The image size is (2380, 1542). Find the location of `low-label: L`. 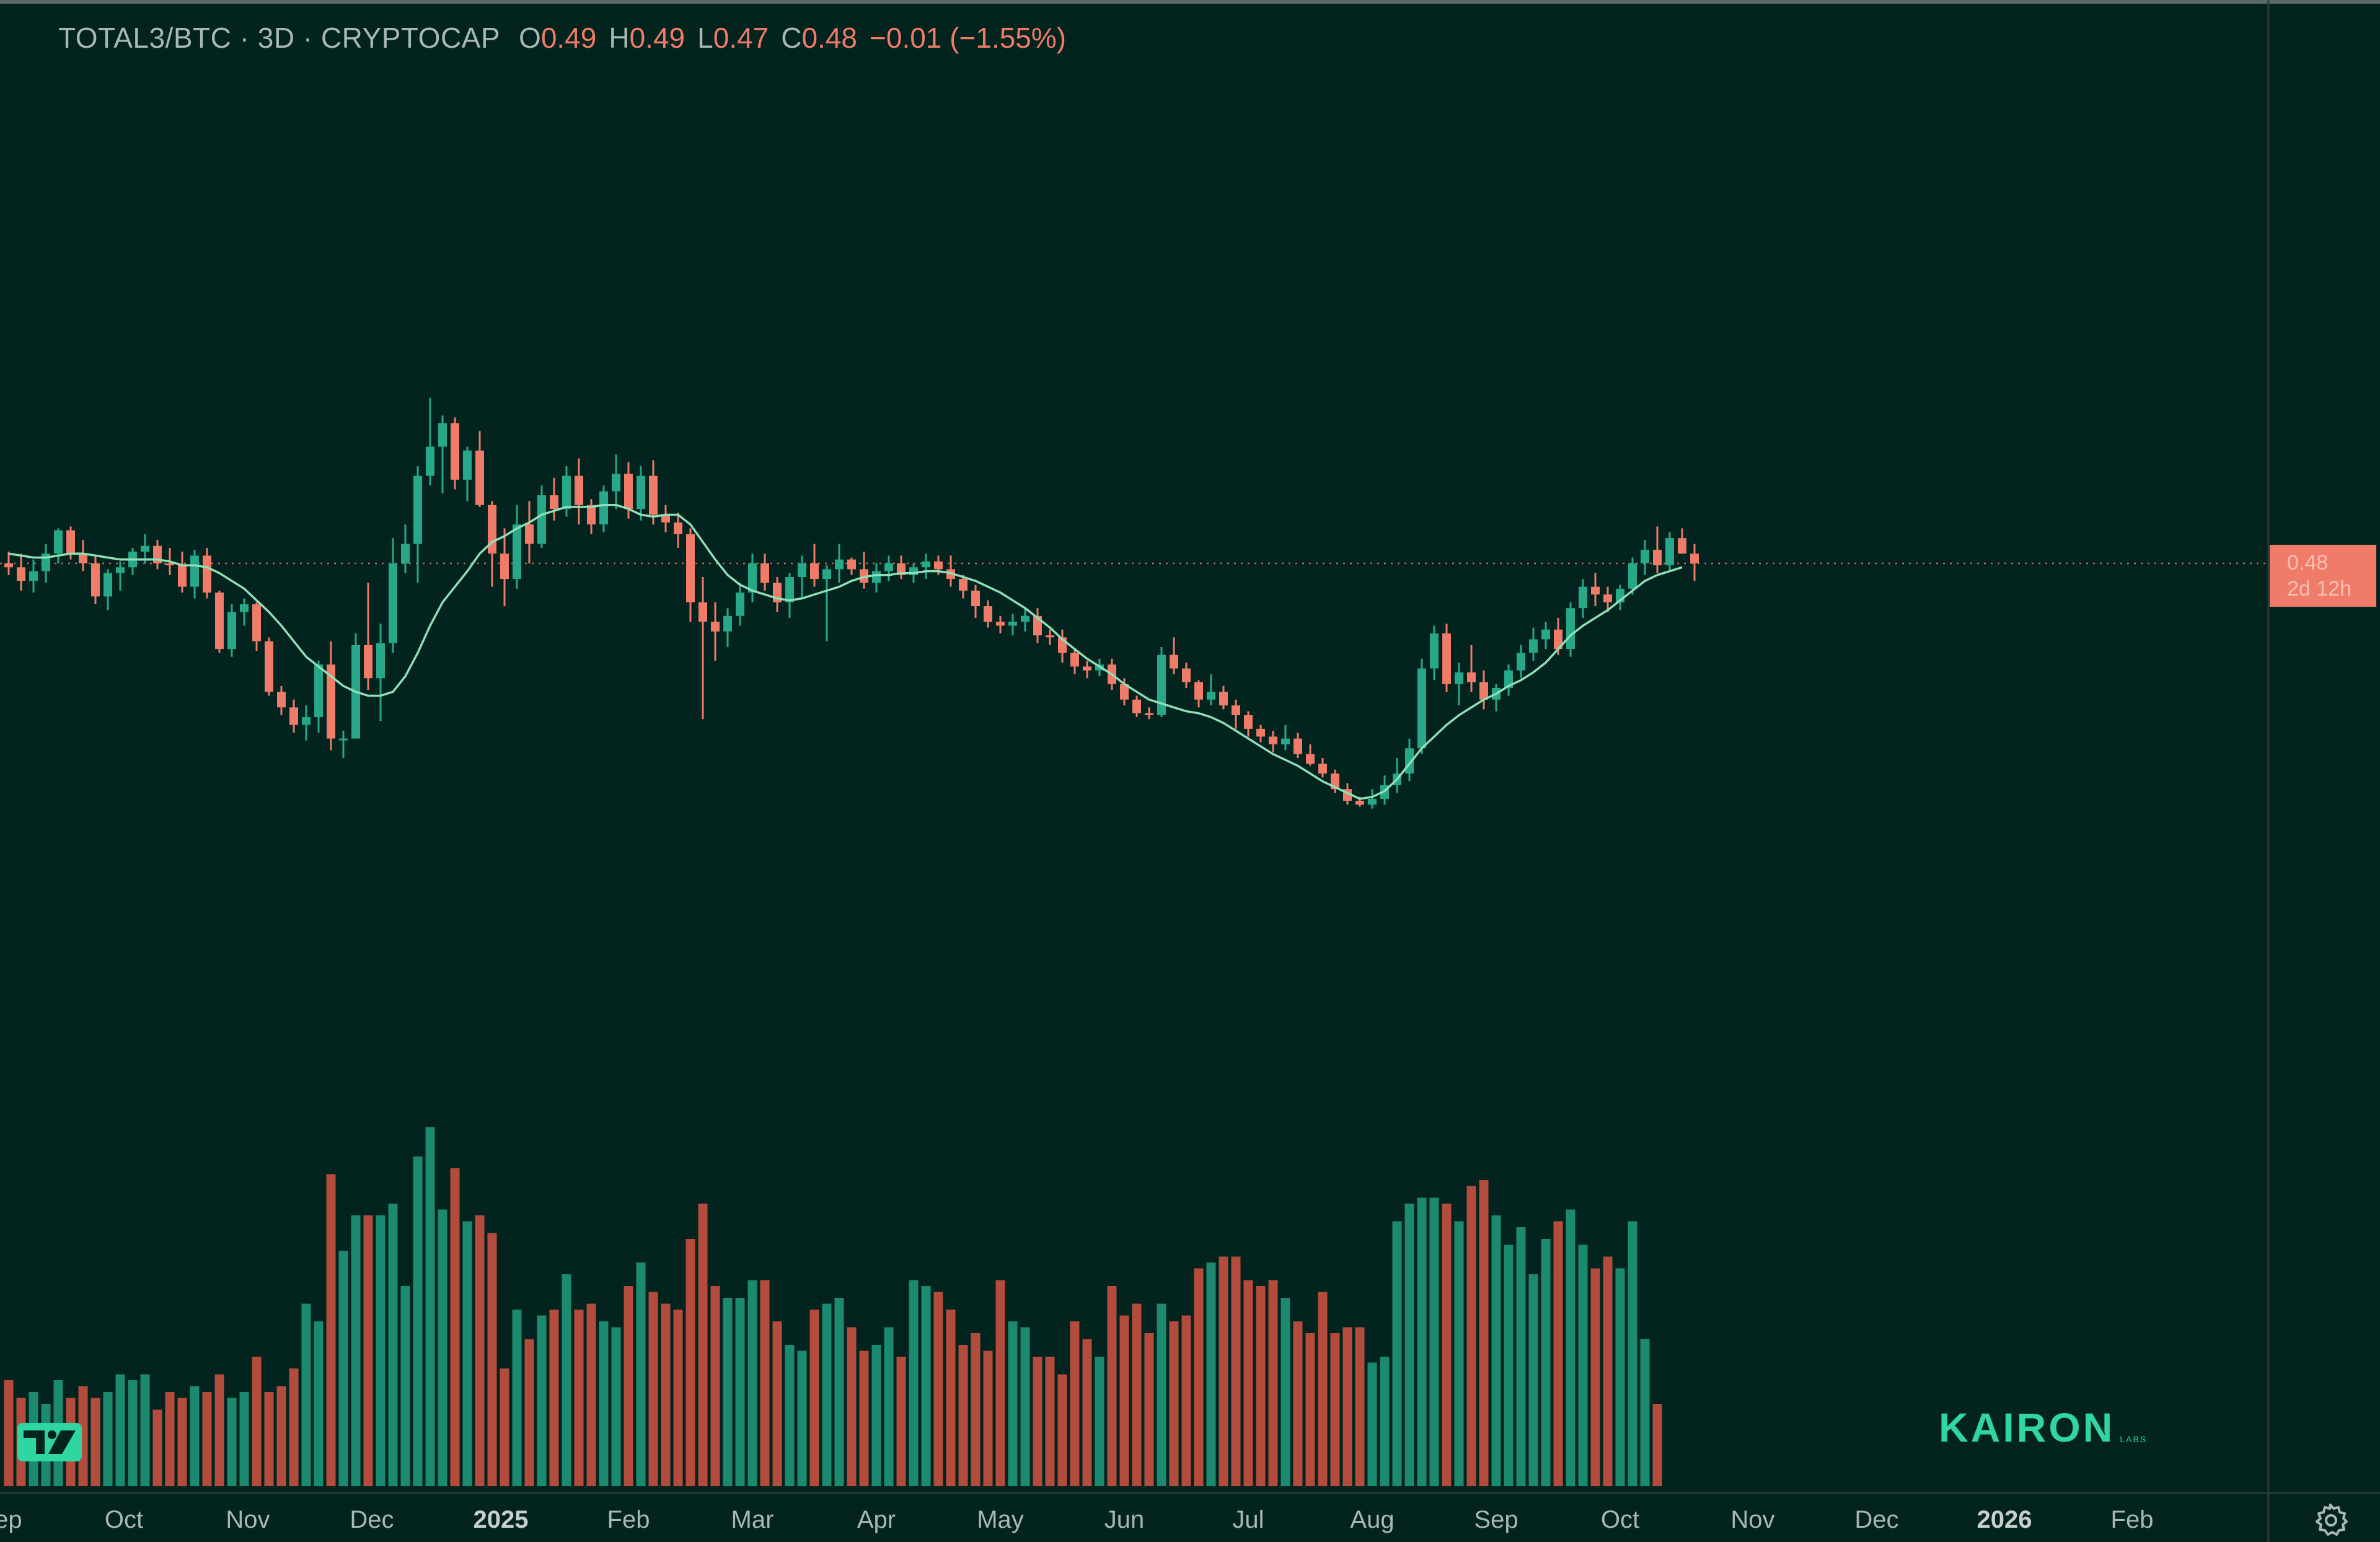

low-label: L is located at coordinates (705, 38).